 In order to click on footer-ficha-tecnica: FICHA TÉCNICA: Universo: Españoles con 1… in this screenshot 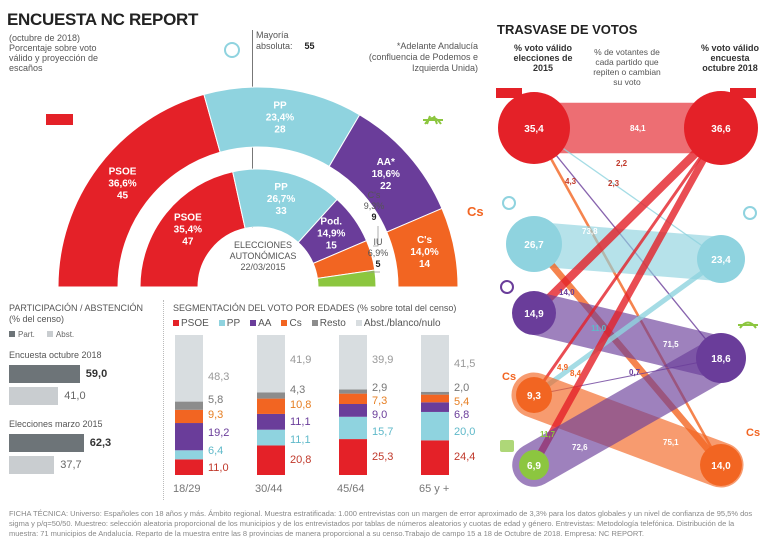, I will do `click(381, 523)`.